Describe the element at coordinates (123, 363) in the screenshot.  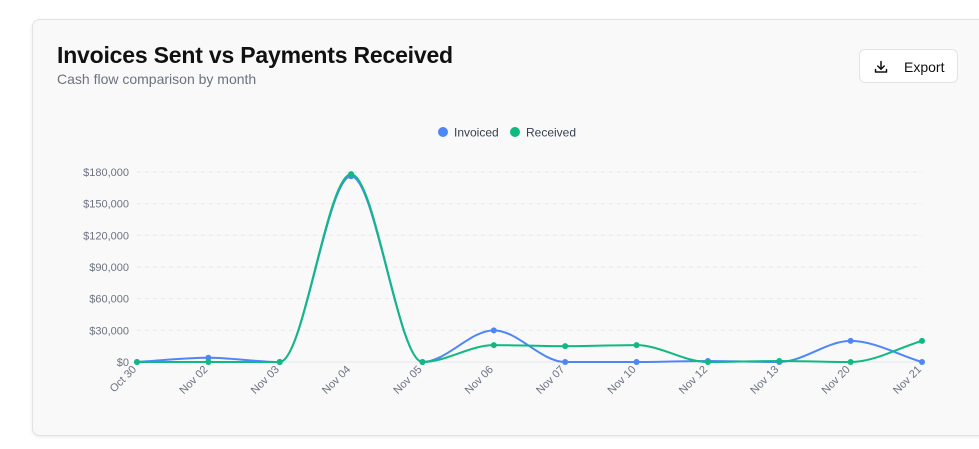
I see `y-tick-label: $0` at that location.